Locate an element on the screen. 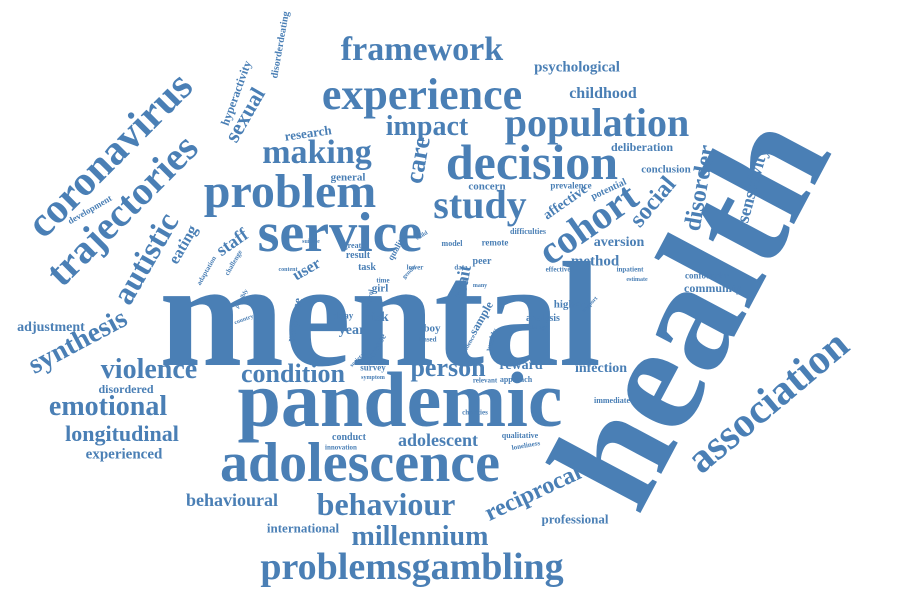 Image resolution: width=900 pixels, height=590 pixels. word-lower: lower is located at coordinates (415, 267).